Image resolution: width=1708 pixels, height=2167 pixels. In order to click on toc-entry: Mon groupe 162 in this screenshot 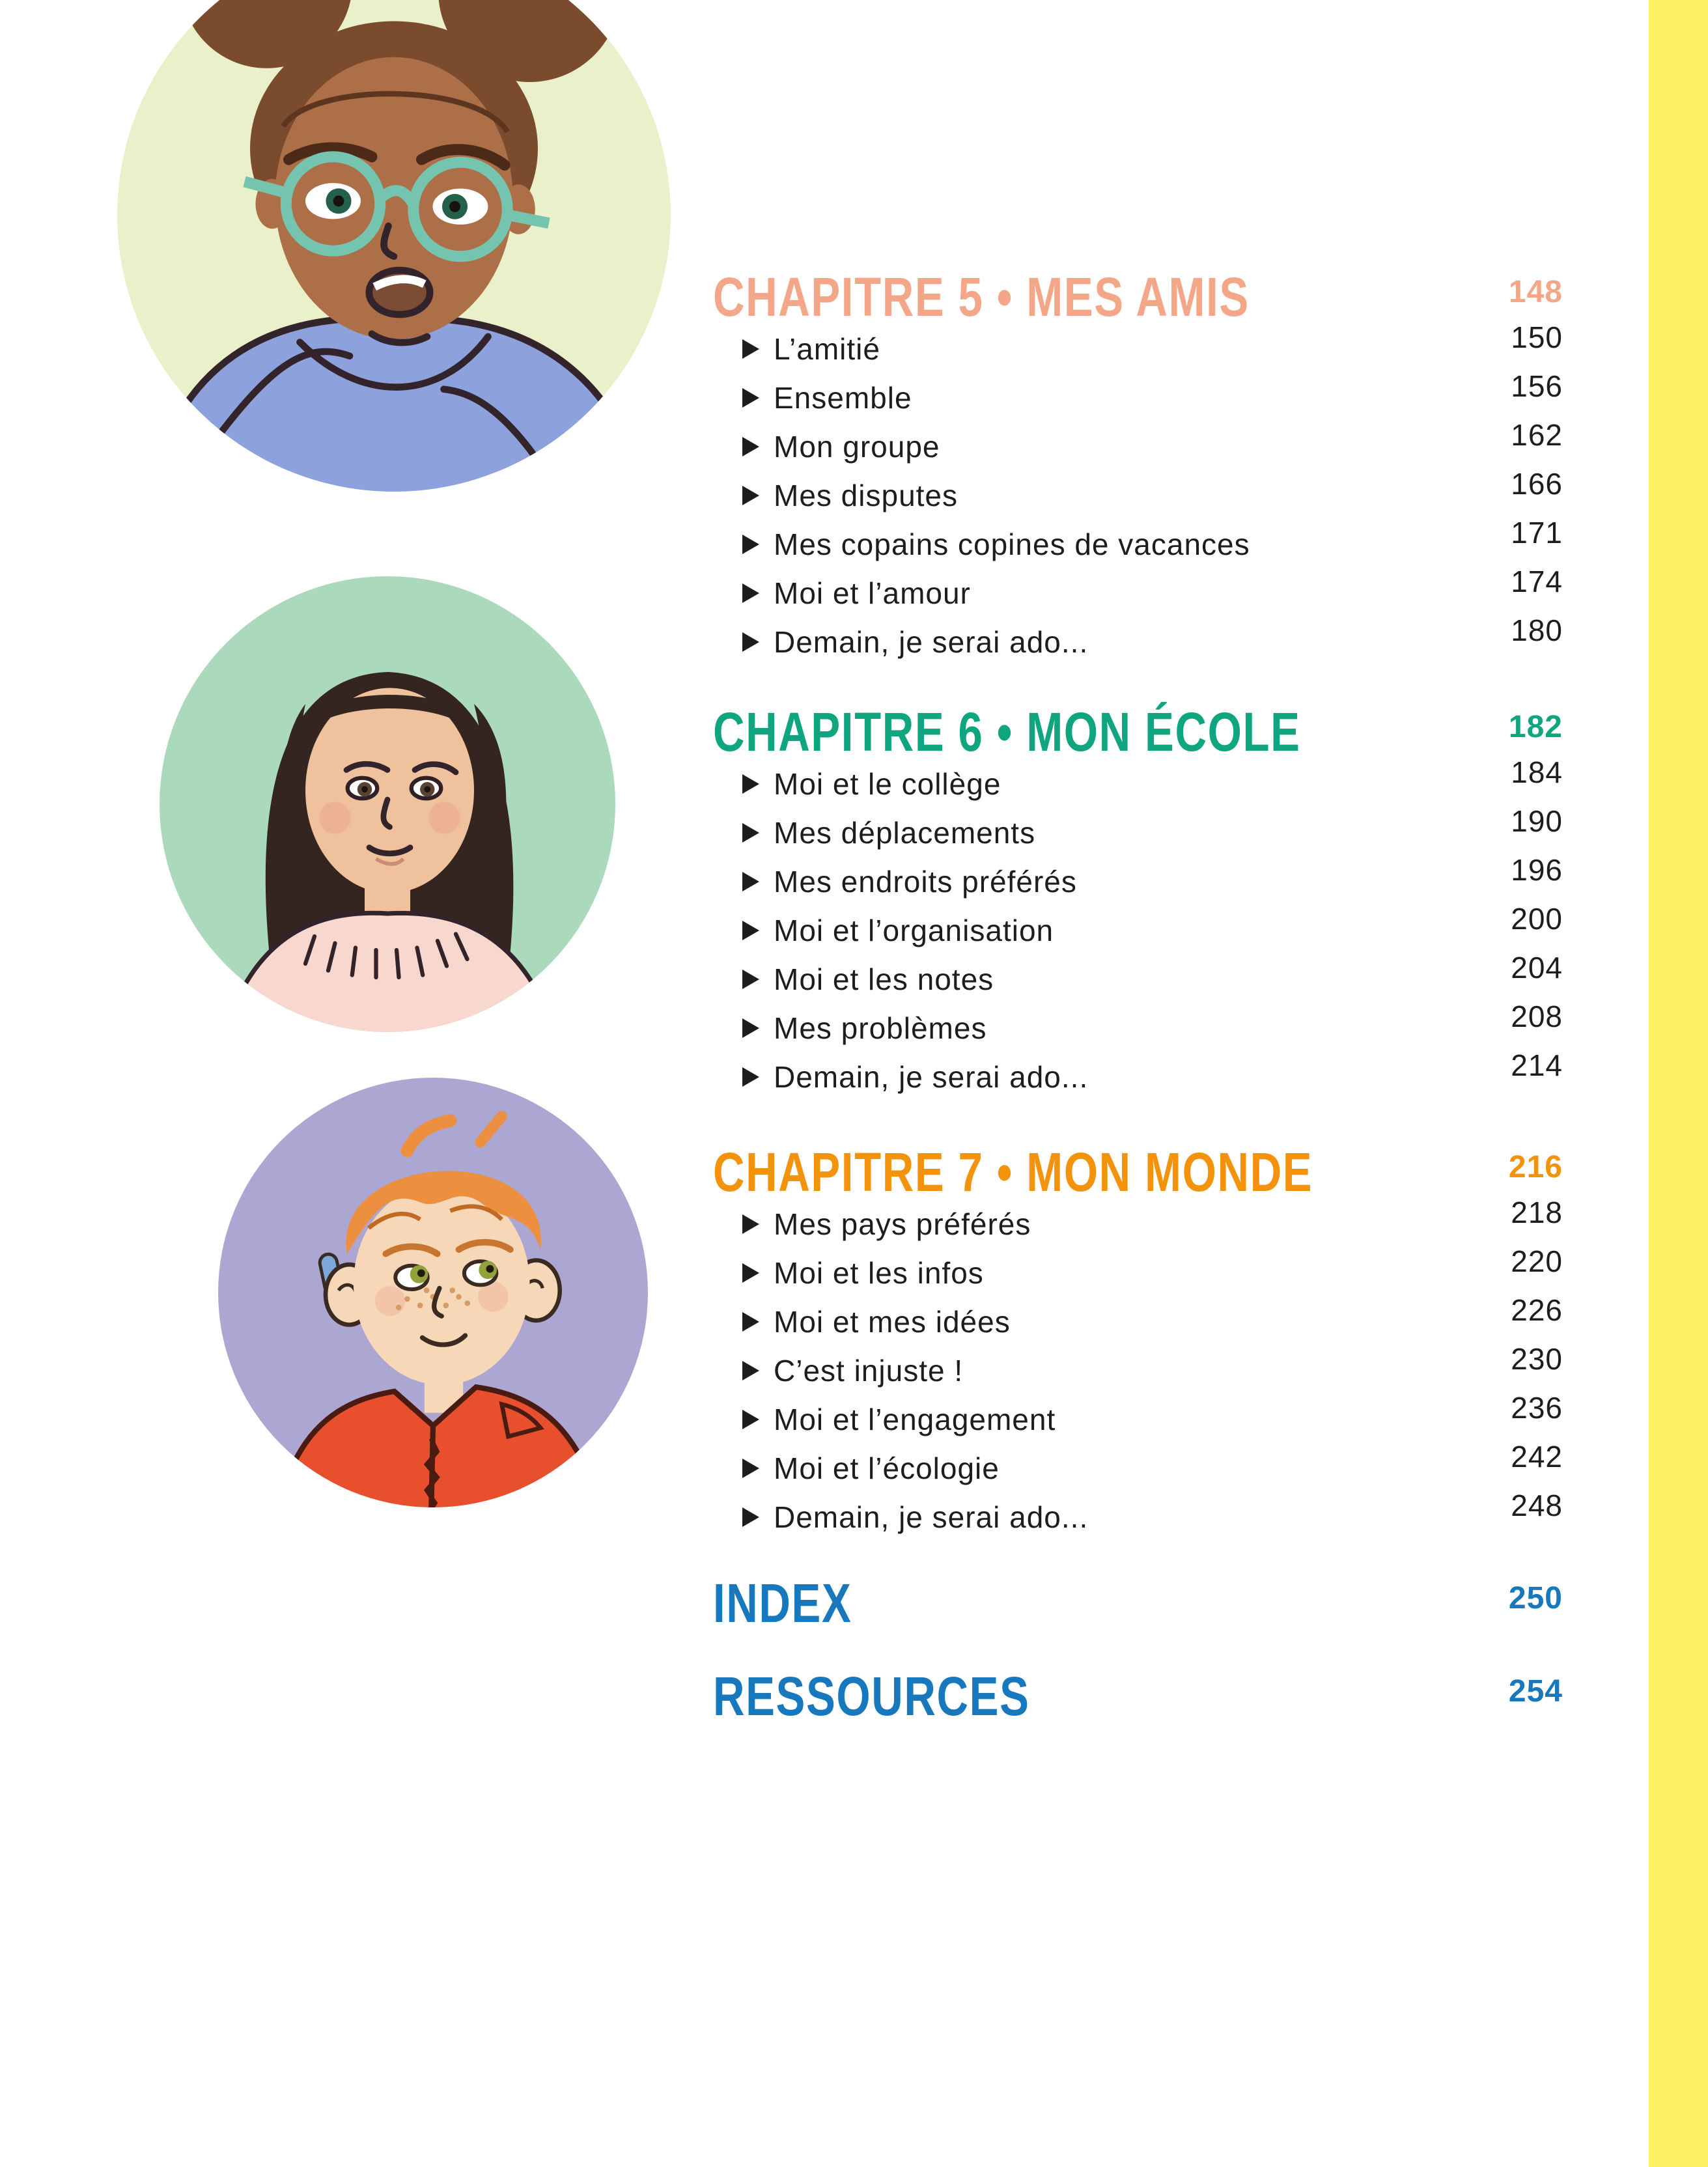, I will do `click(1153, 444)`.